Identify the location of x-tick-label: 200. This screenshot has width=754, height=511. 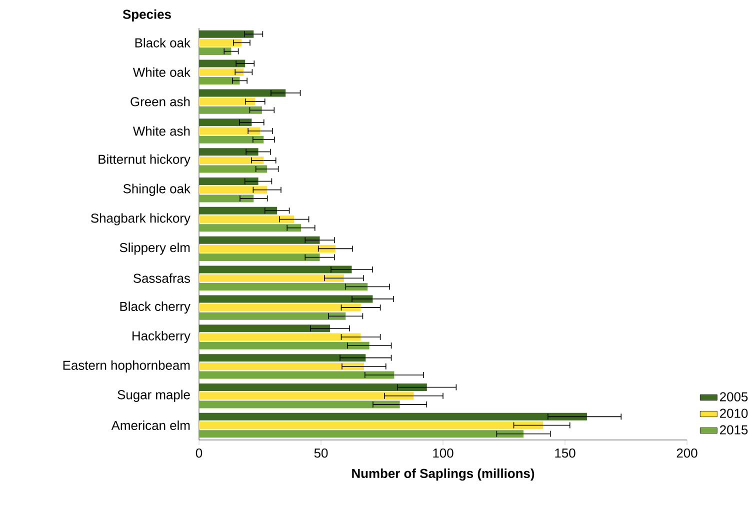
(687, 453).